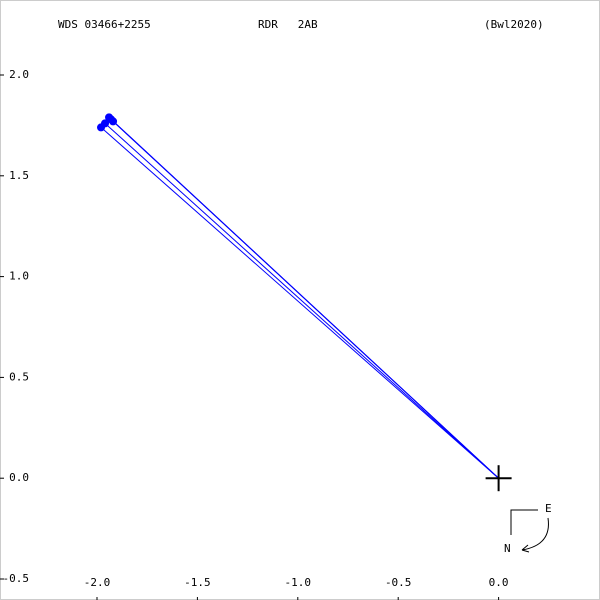 Image resolution: width=600 pixels, height=600 pixels. I want to click on y-tick-label: 1.0, so click(19, 276).